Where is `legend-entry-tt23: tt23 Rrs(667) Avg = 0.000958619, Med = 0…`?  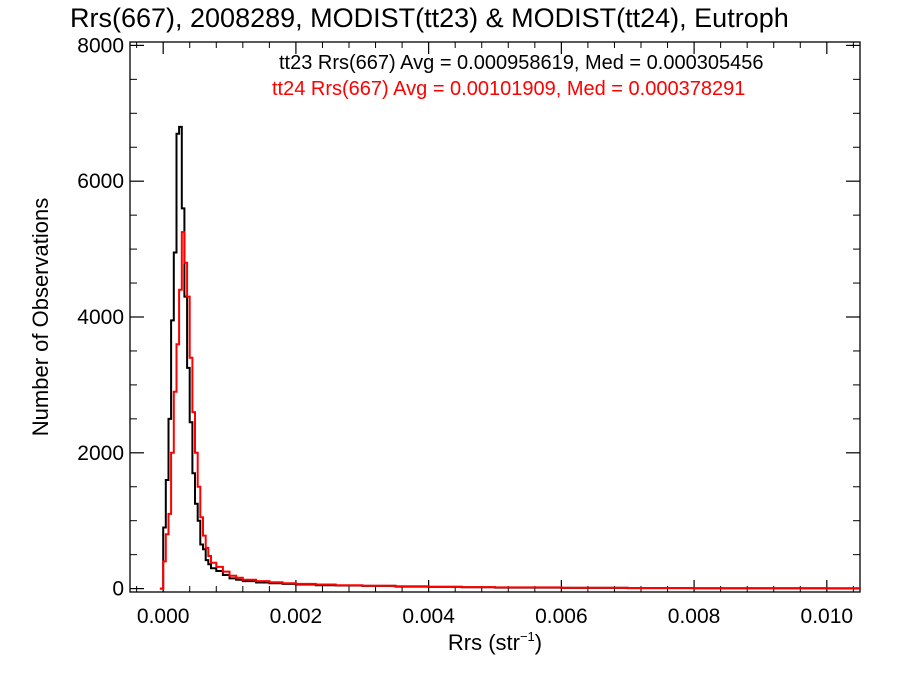 legend-entry-tt23: tt23 Rrs(667) Avg = 0.000958619, Med = 0… is located at coordinates (521, 63).